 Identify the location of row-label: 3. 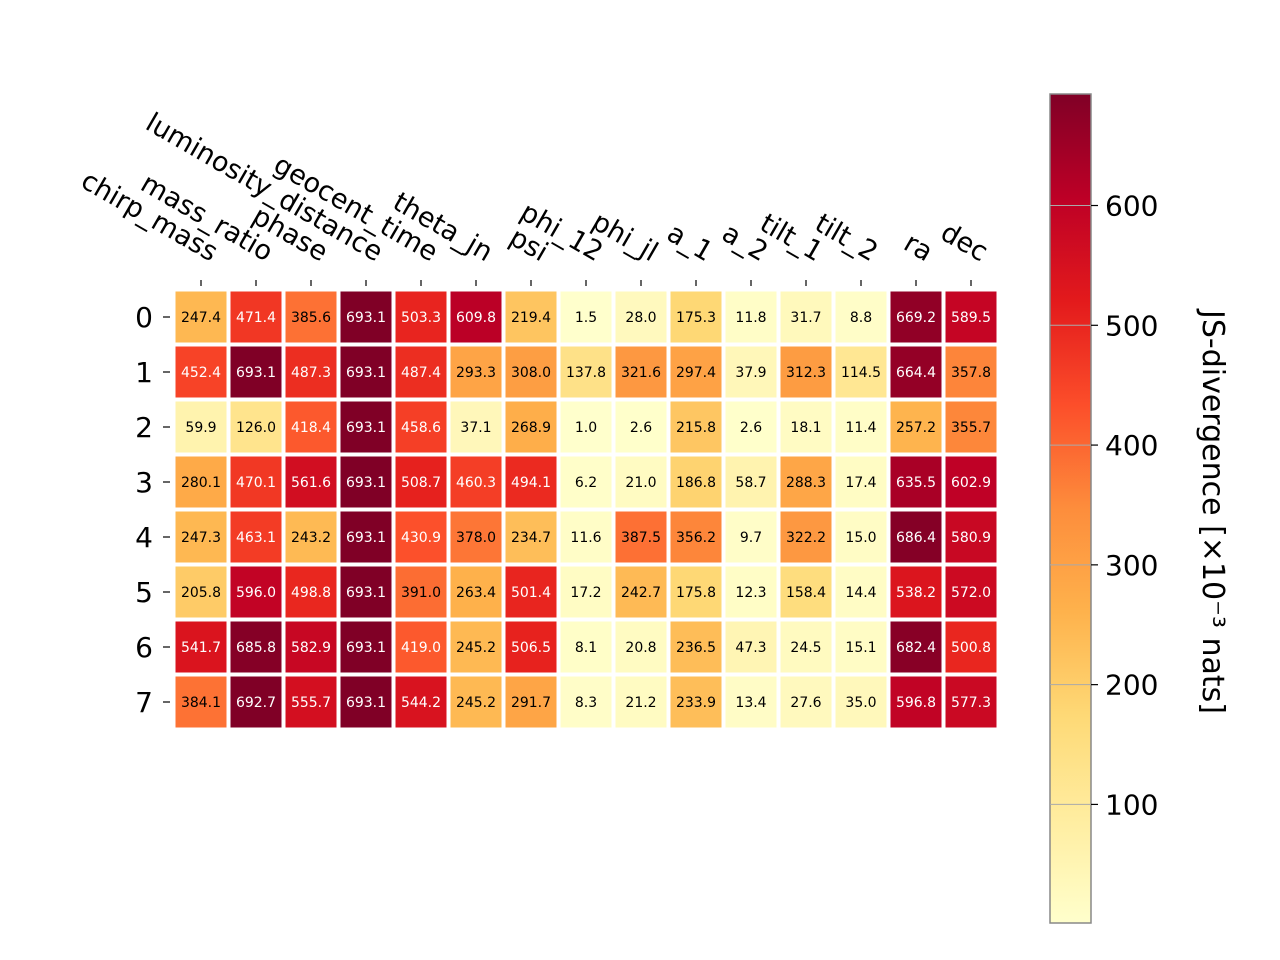
(144, 482).